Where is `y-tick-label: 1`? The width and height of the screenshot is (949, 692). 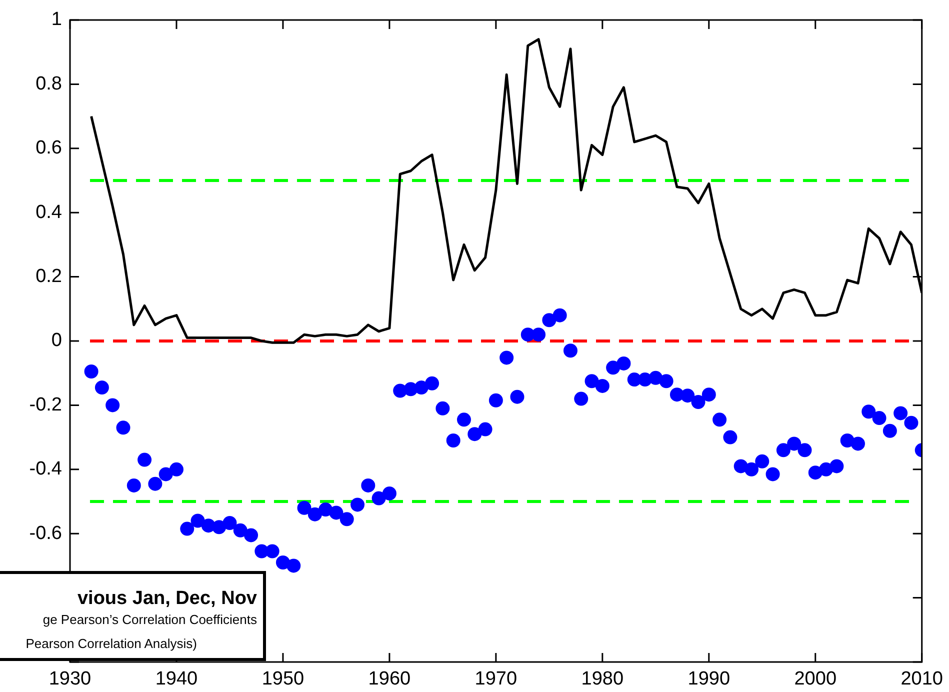
y-tick-label: 1 is located at coordinates (56, 19).